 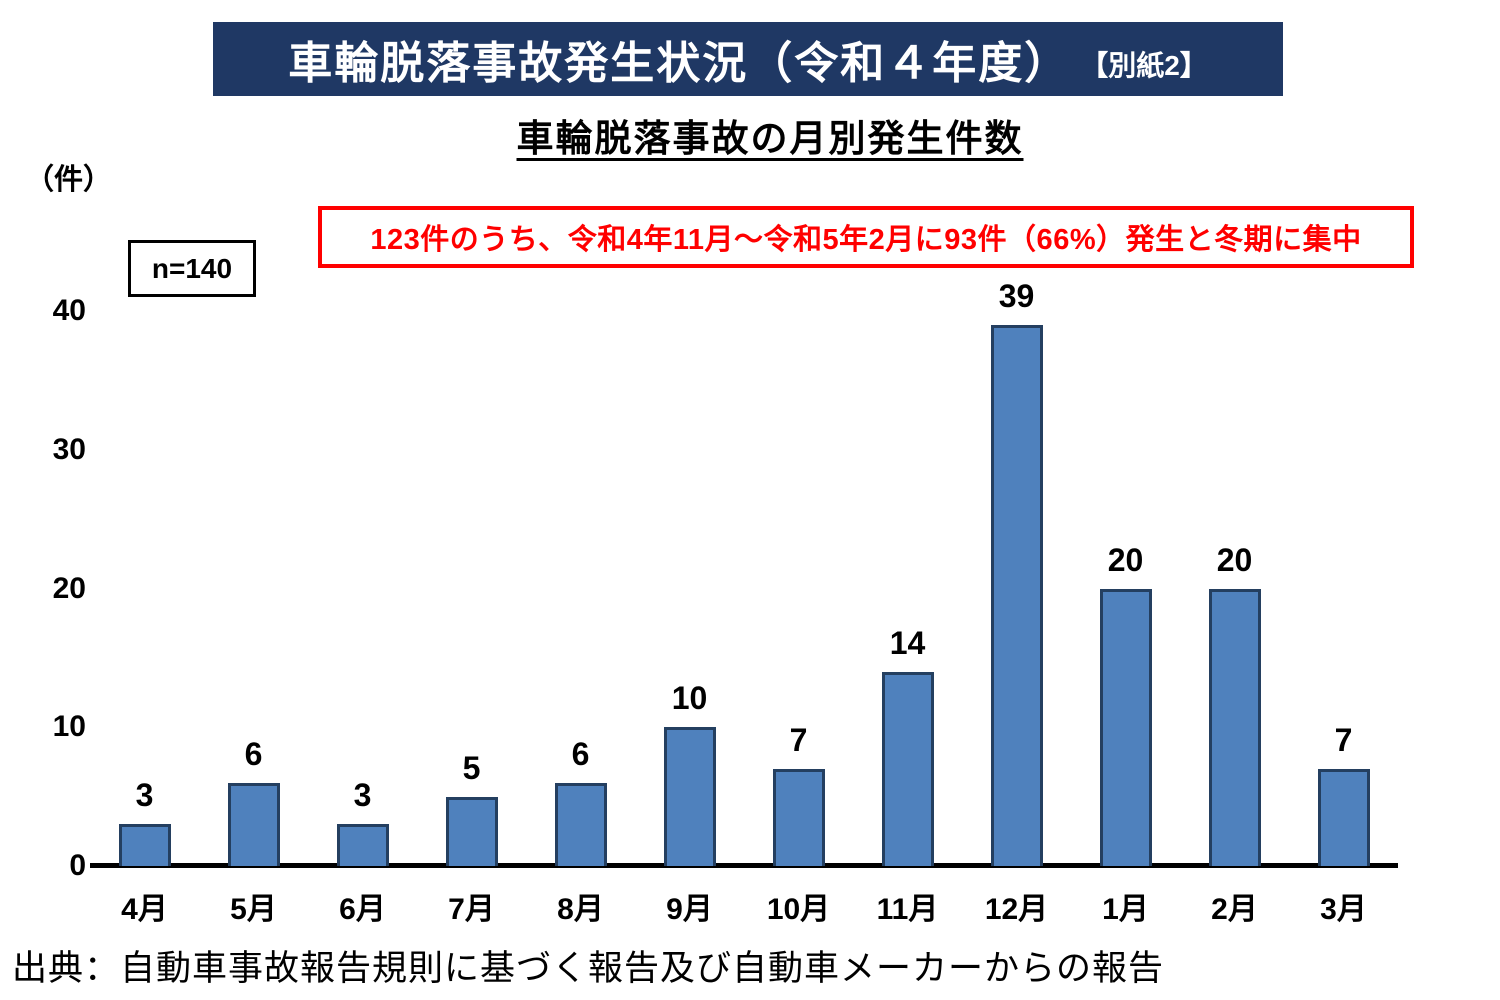 I want to click on title-banner: 車輪脱落事故発生状況（令和４年度） 【別紙2】, so click(x=748, y=59).